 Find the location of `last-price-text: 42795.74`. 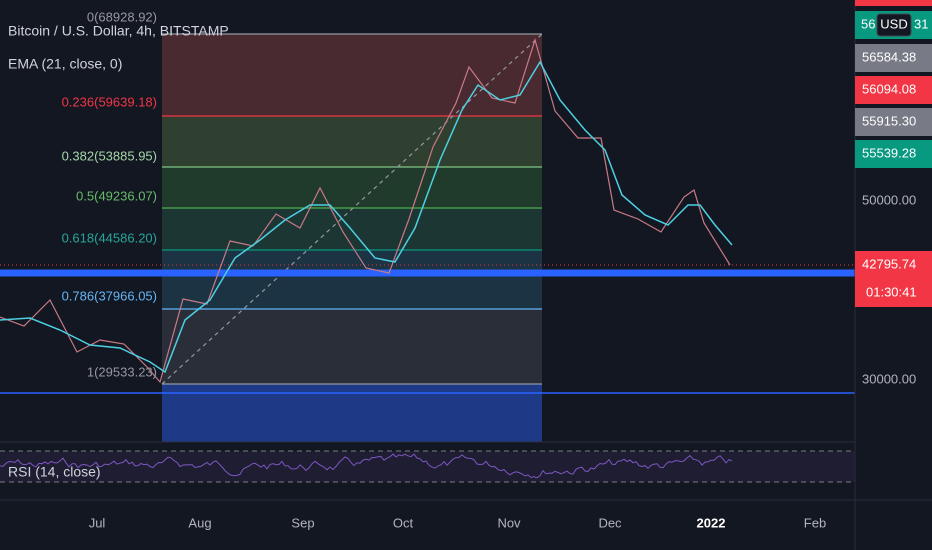

last-price-text: 42795.74 is located at coordinates (889, 263).